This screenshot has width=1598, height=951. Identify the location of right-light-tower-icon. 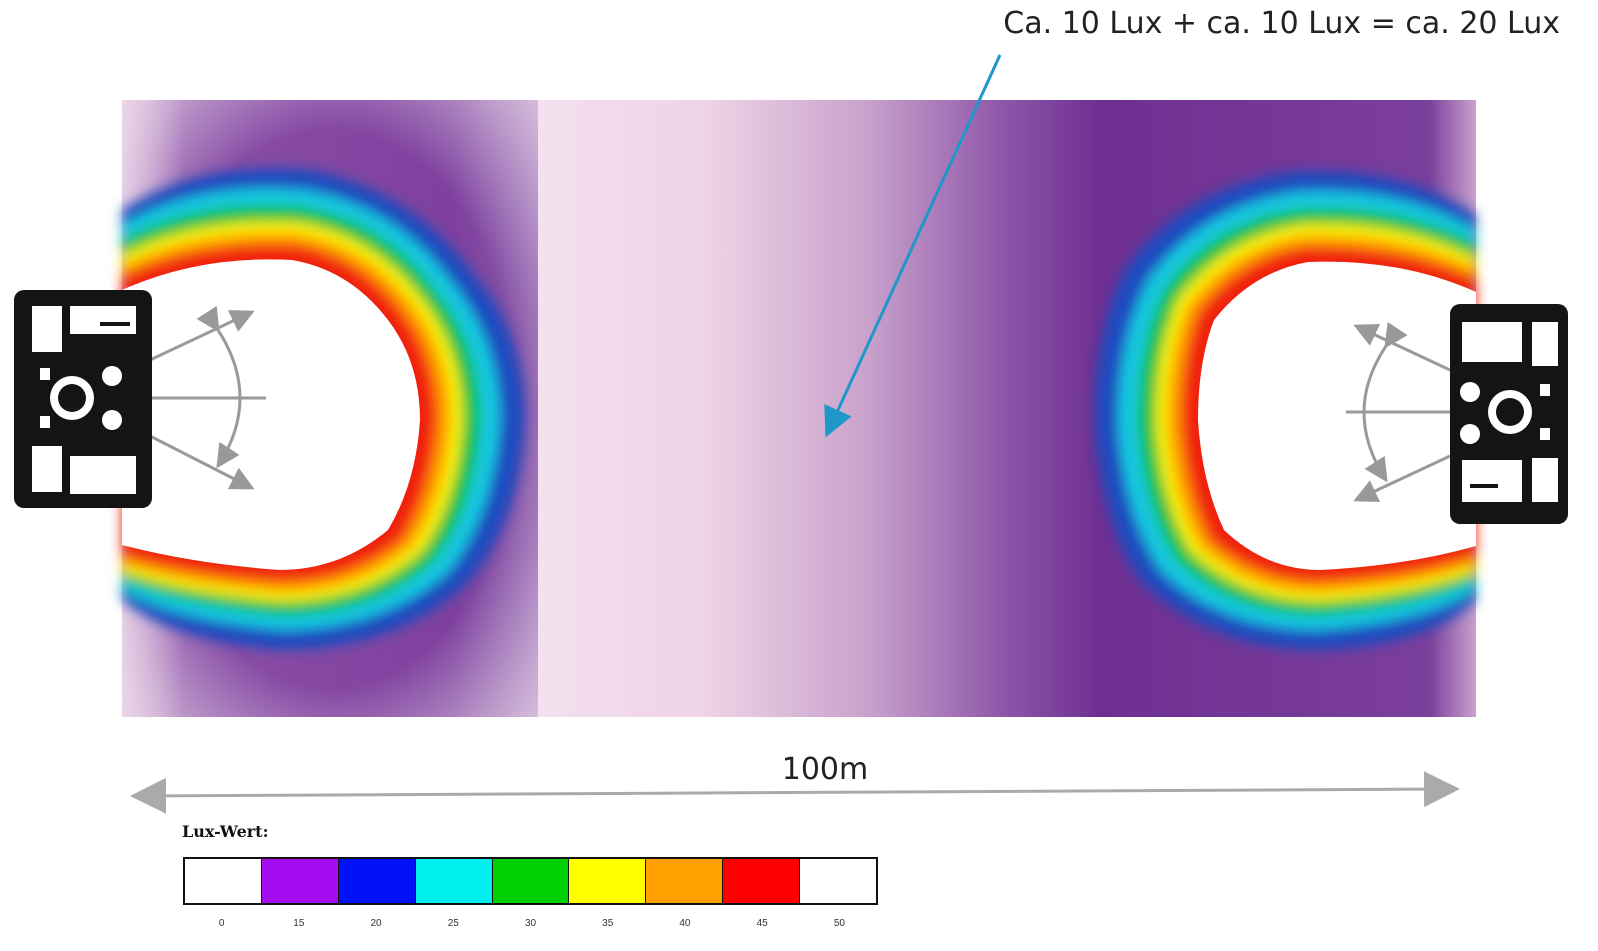
(1509, 414).